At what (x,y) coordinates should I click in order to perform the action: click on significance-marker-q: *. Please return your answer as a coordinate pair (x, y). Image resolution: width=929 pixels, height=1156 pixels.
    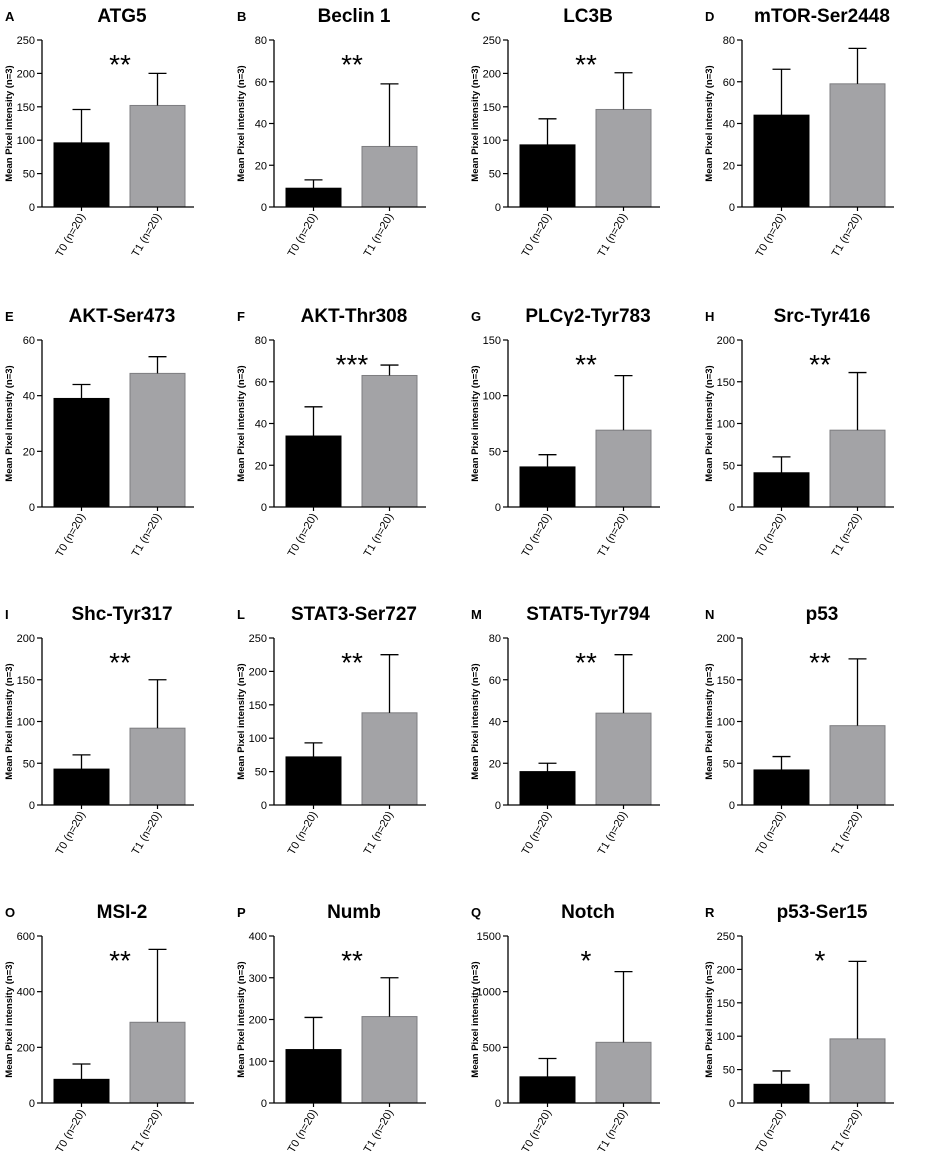
    Looking at the image, I should click on (586, 960).